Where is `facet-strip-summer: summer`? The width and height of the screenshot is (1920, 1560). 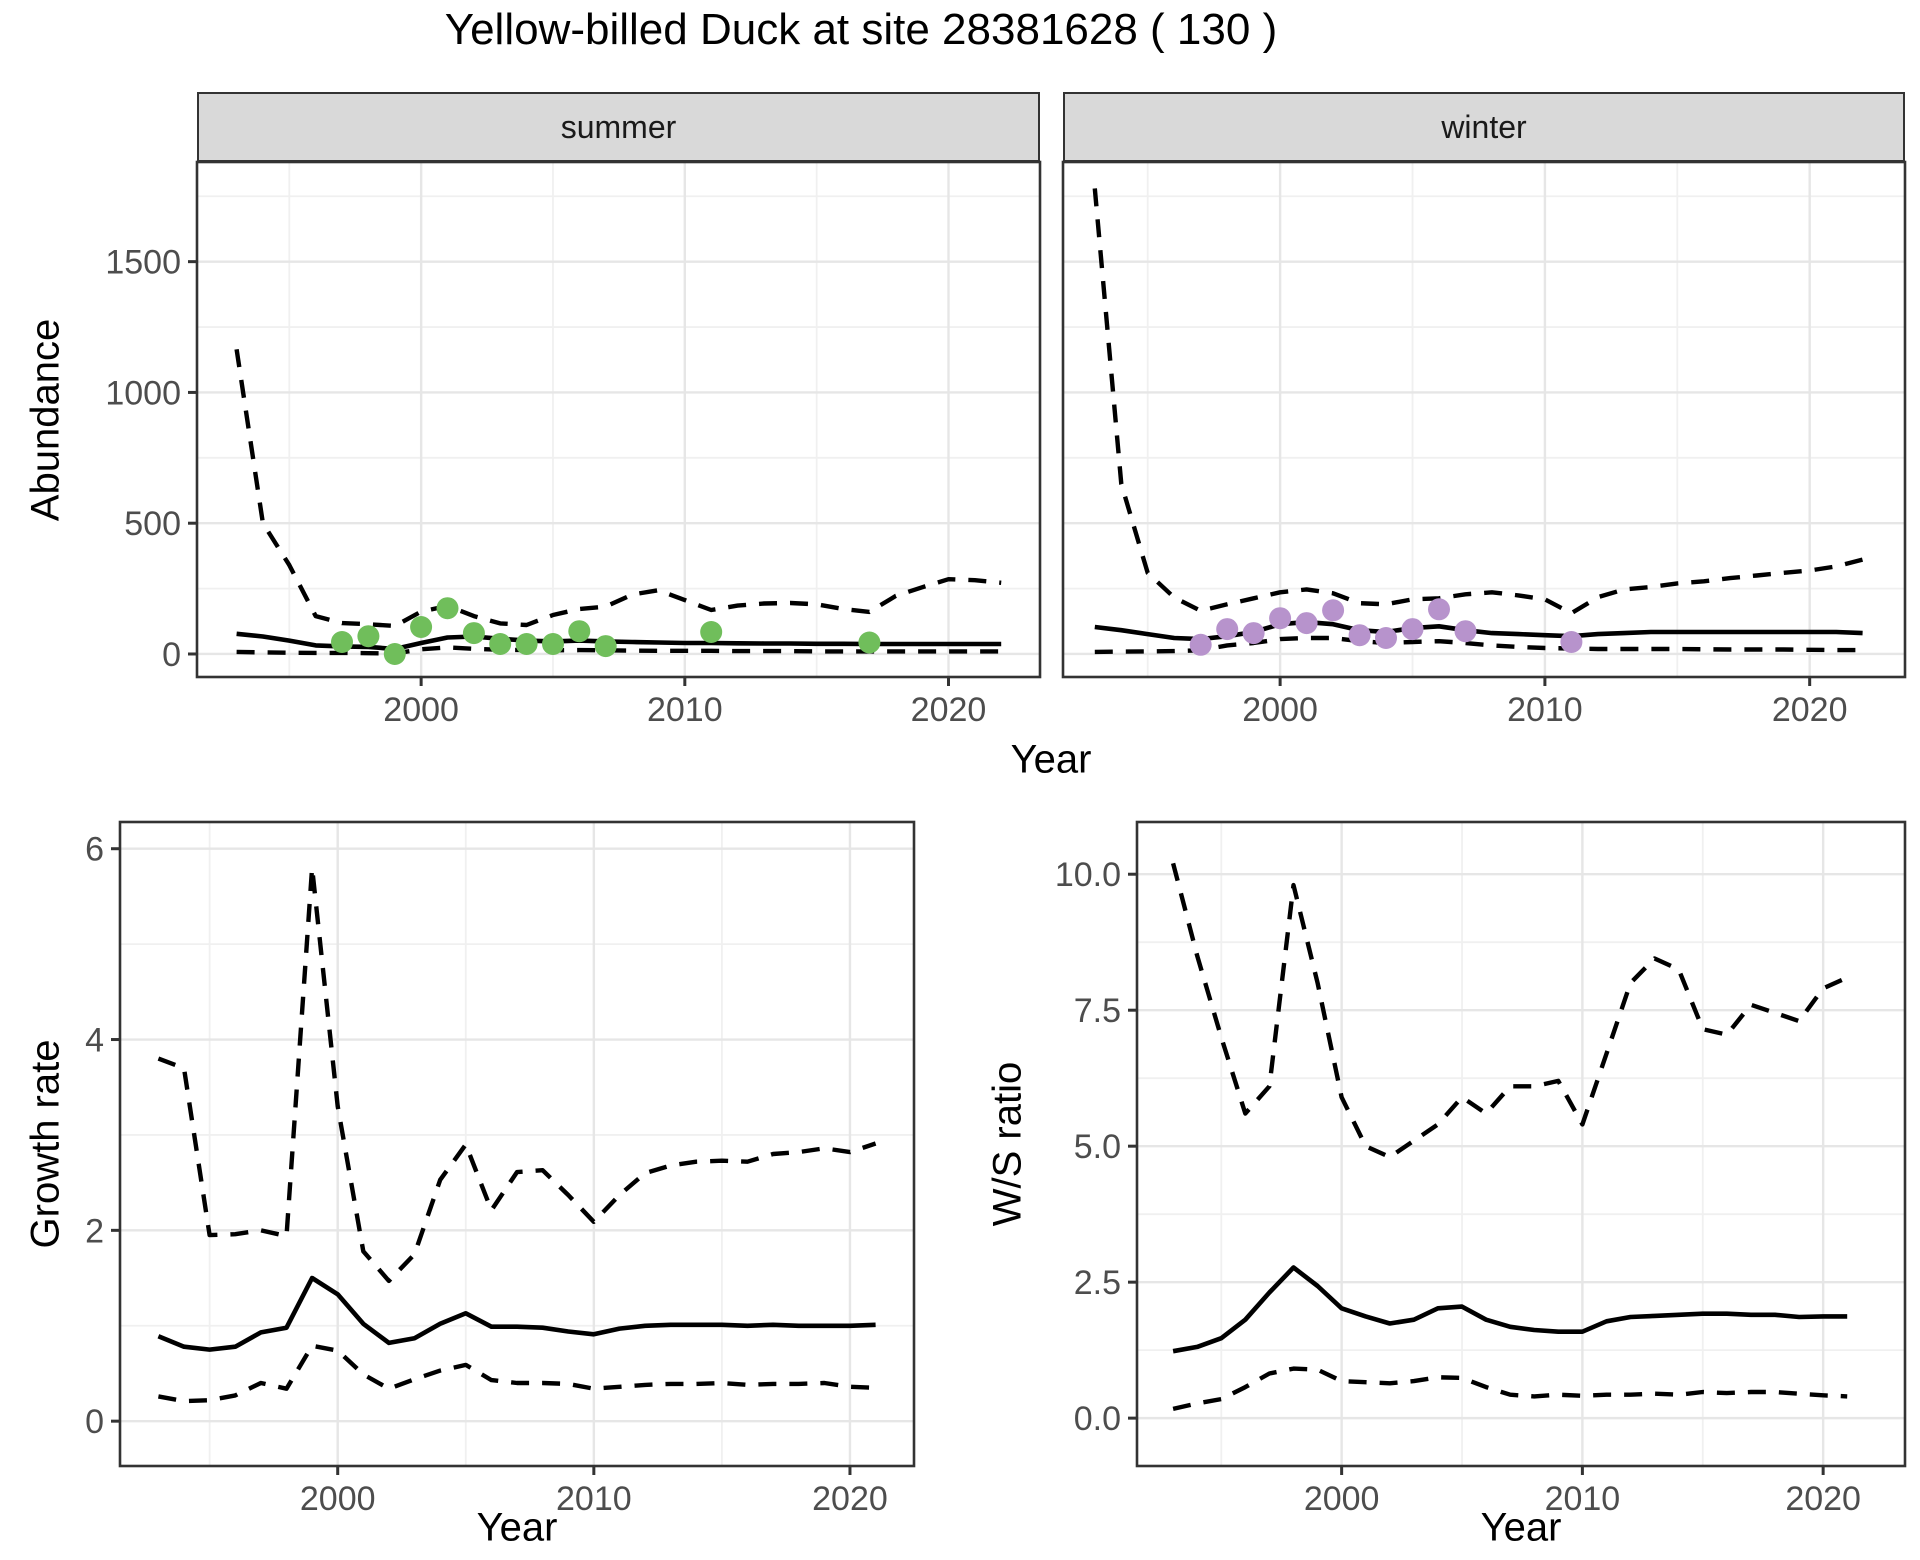
facet-strip-summer: summer is located at coordinates (618, 127).